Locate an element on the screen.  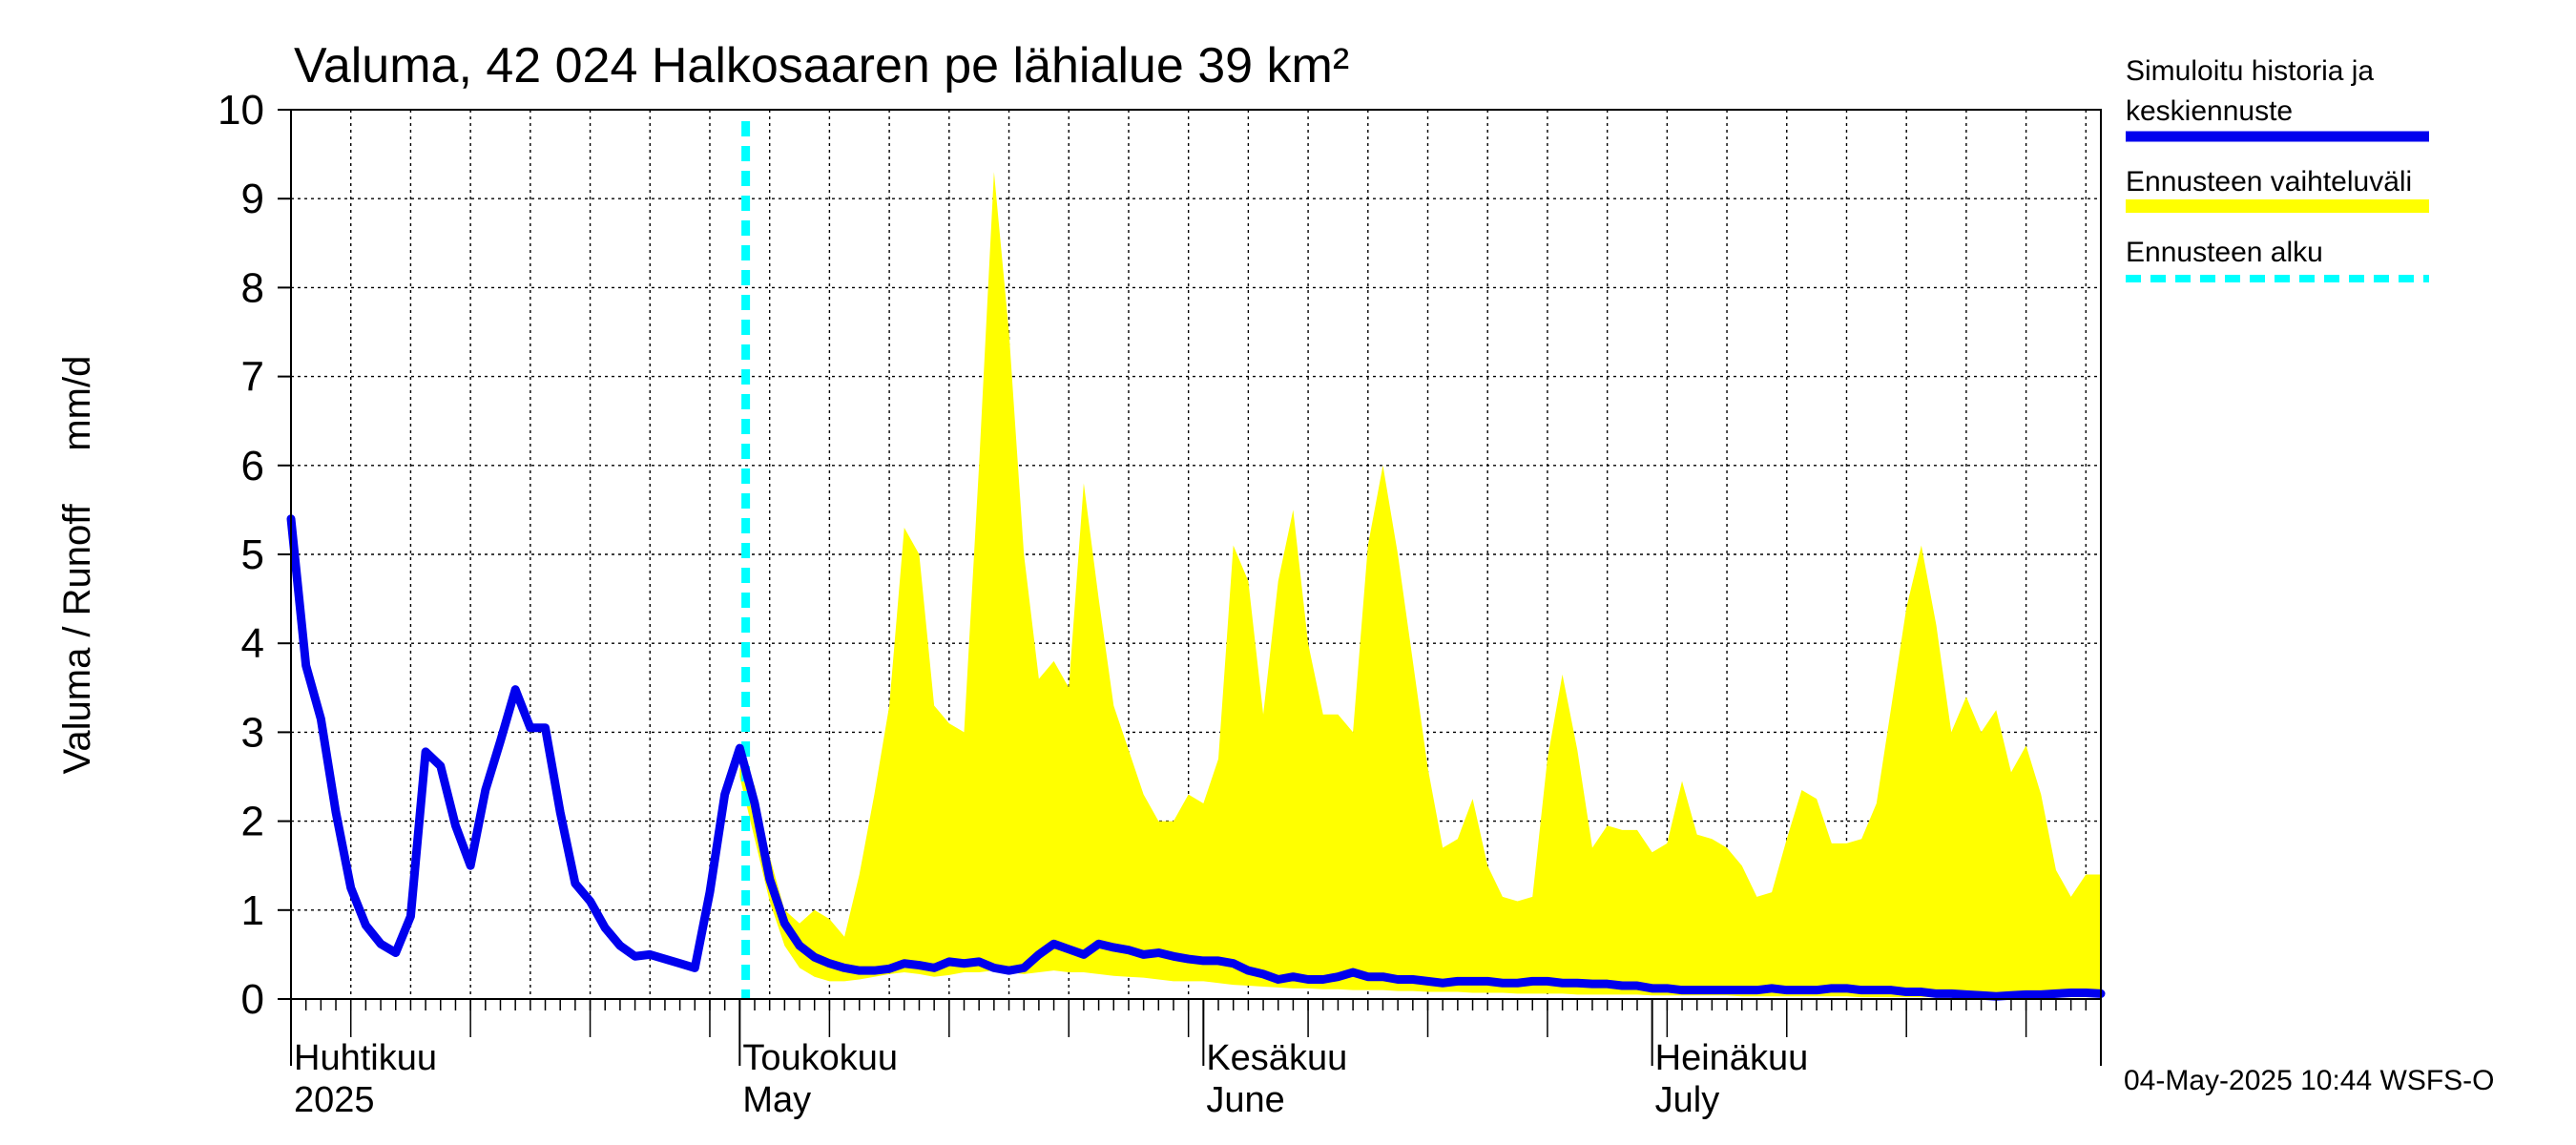
y-axis-ticks: 0 1 2 3 4 5 6 7 8 9 10 is located at coordinates (254, 555).